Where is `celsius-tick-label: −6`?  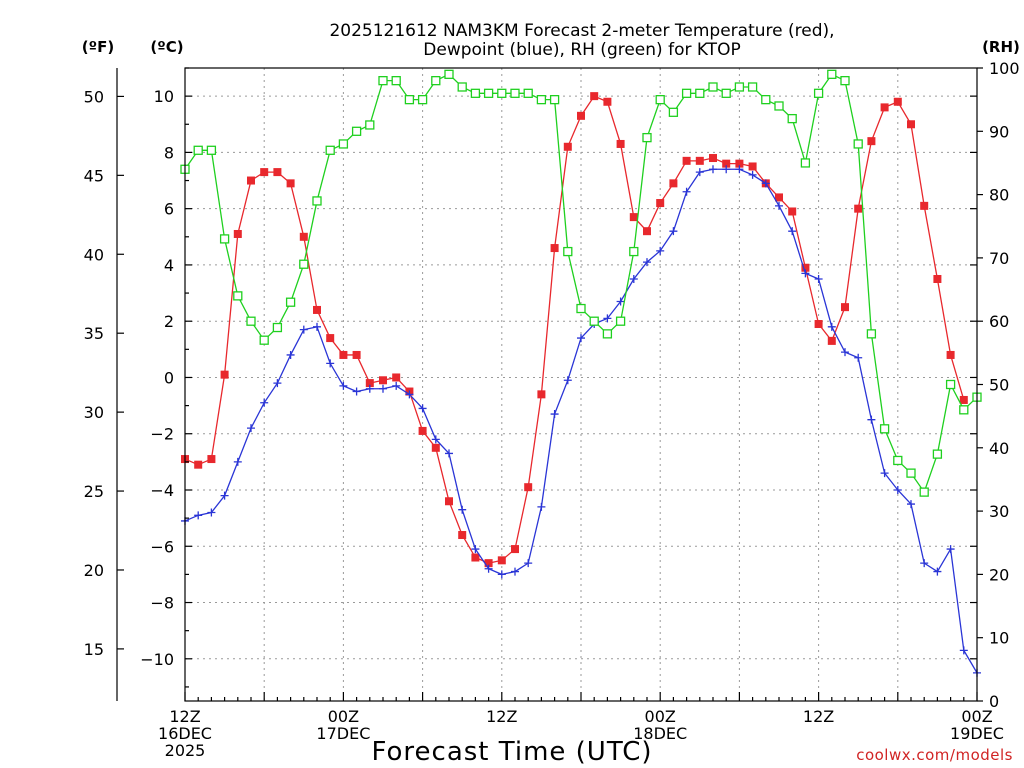 celsius-tick-label: −6 is located at coordinates (162, 546).